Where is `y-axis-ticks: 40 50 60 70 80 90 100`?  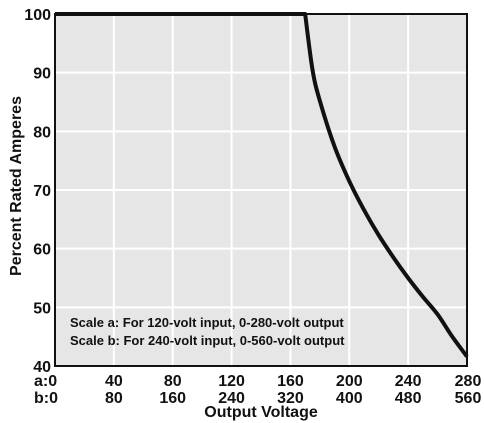 y-axis-ticks: 40 50 60 70 80 90 100 is located at coordinates (37, 191).